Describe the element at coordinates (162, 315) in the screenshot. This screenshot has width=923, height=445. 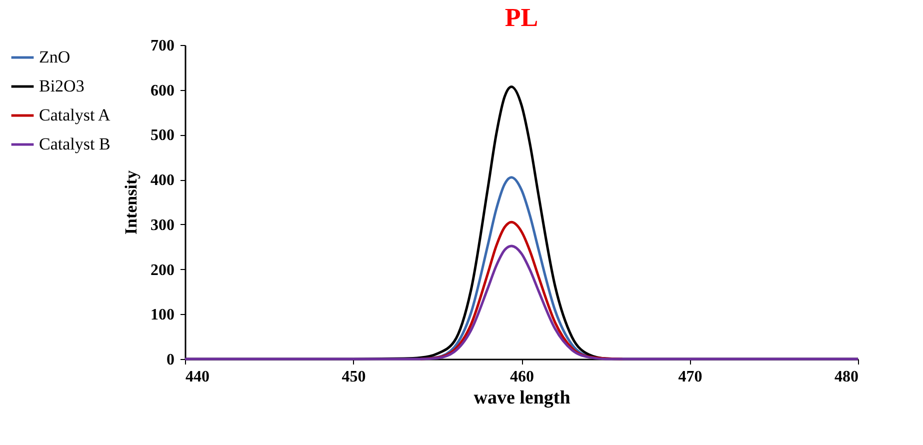
I see `y-tick-label: 100` at that location.